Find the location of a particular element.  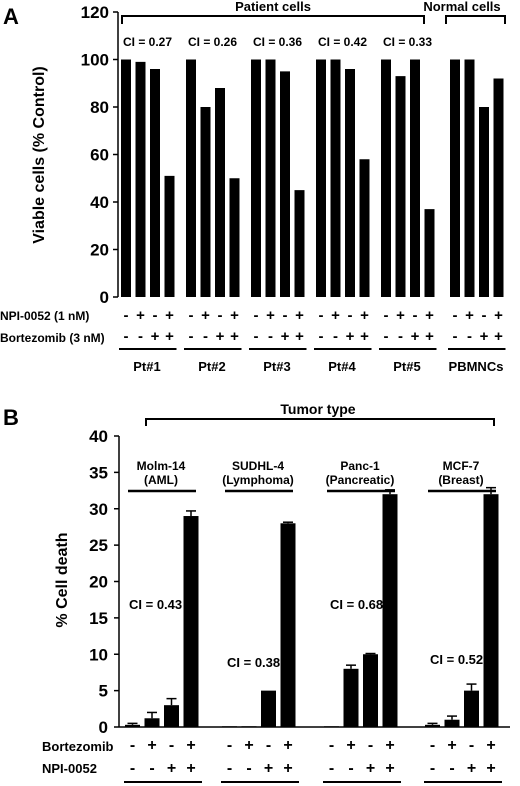

group-label: PBMNCs is located at coordinates (476, 366).